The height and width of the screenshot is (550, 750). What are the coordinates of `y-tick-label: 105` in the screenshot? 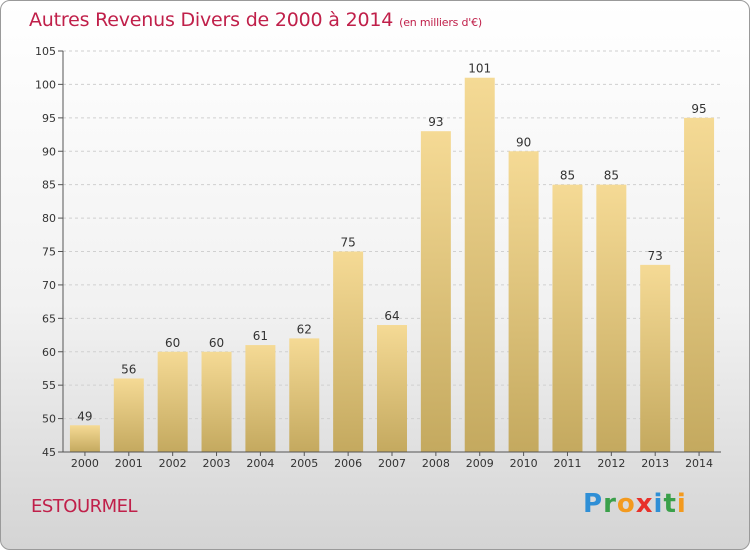 It's located at (45, 51).